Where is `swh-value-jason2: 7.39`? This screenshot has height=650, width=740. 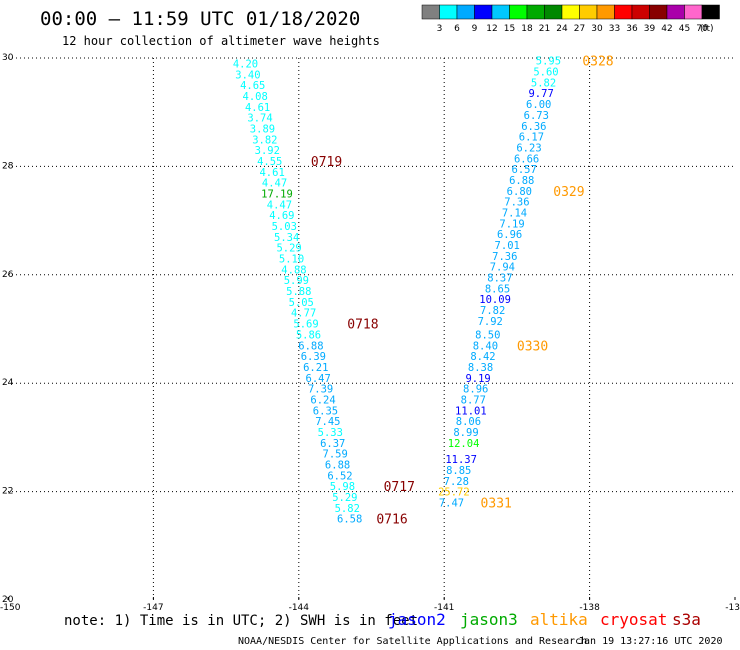 swh-value-jason2: 7.39 is located at coordinates (320, 390).